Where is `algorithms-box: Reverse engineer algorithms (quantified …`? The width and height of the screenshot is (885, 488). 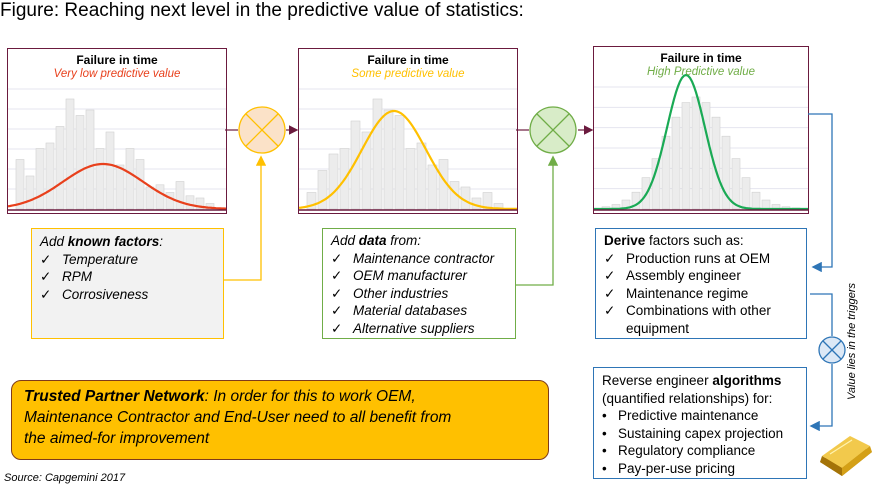
algorithms-box: Reverse engineer algorithms (quantified … is located at coordinates (700, 423).